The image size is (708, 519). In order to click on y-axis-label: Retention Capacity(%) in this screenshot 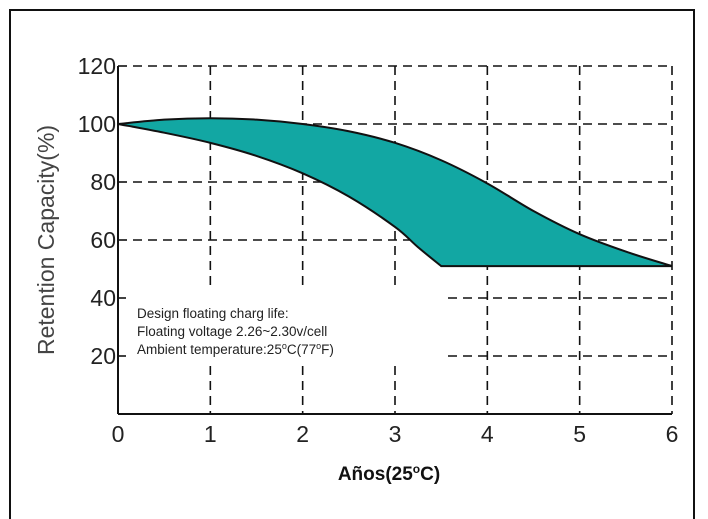, I will do `click(46, 240)`.